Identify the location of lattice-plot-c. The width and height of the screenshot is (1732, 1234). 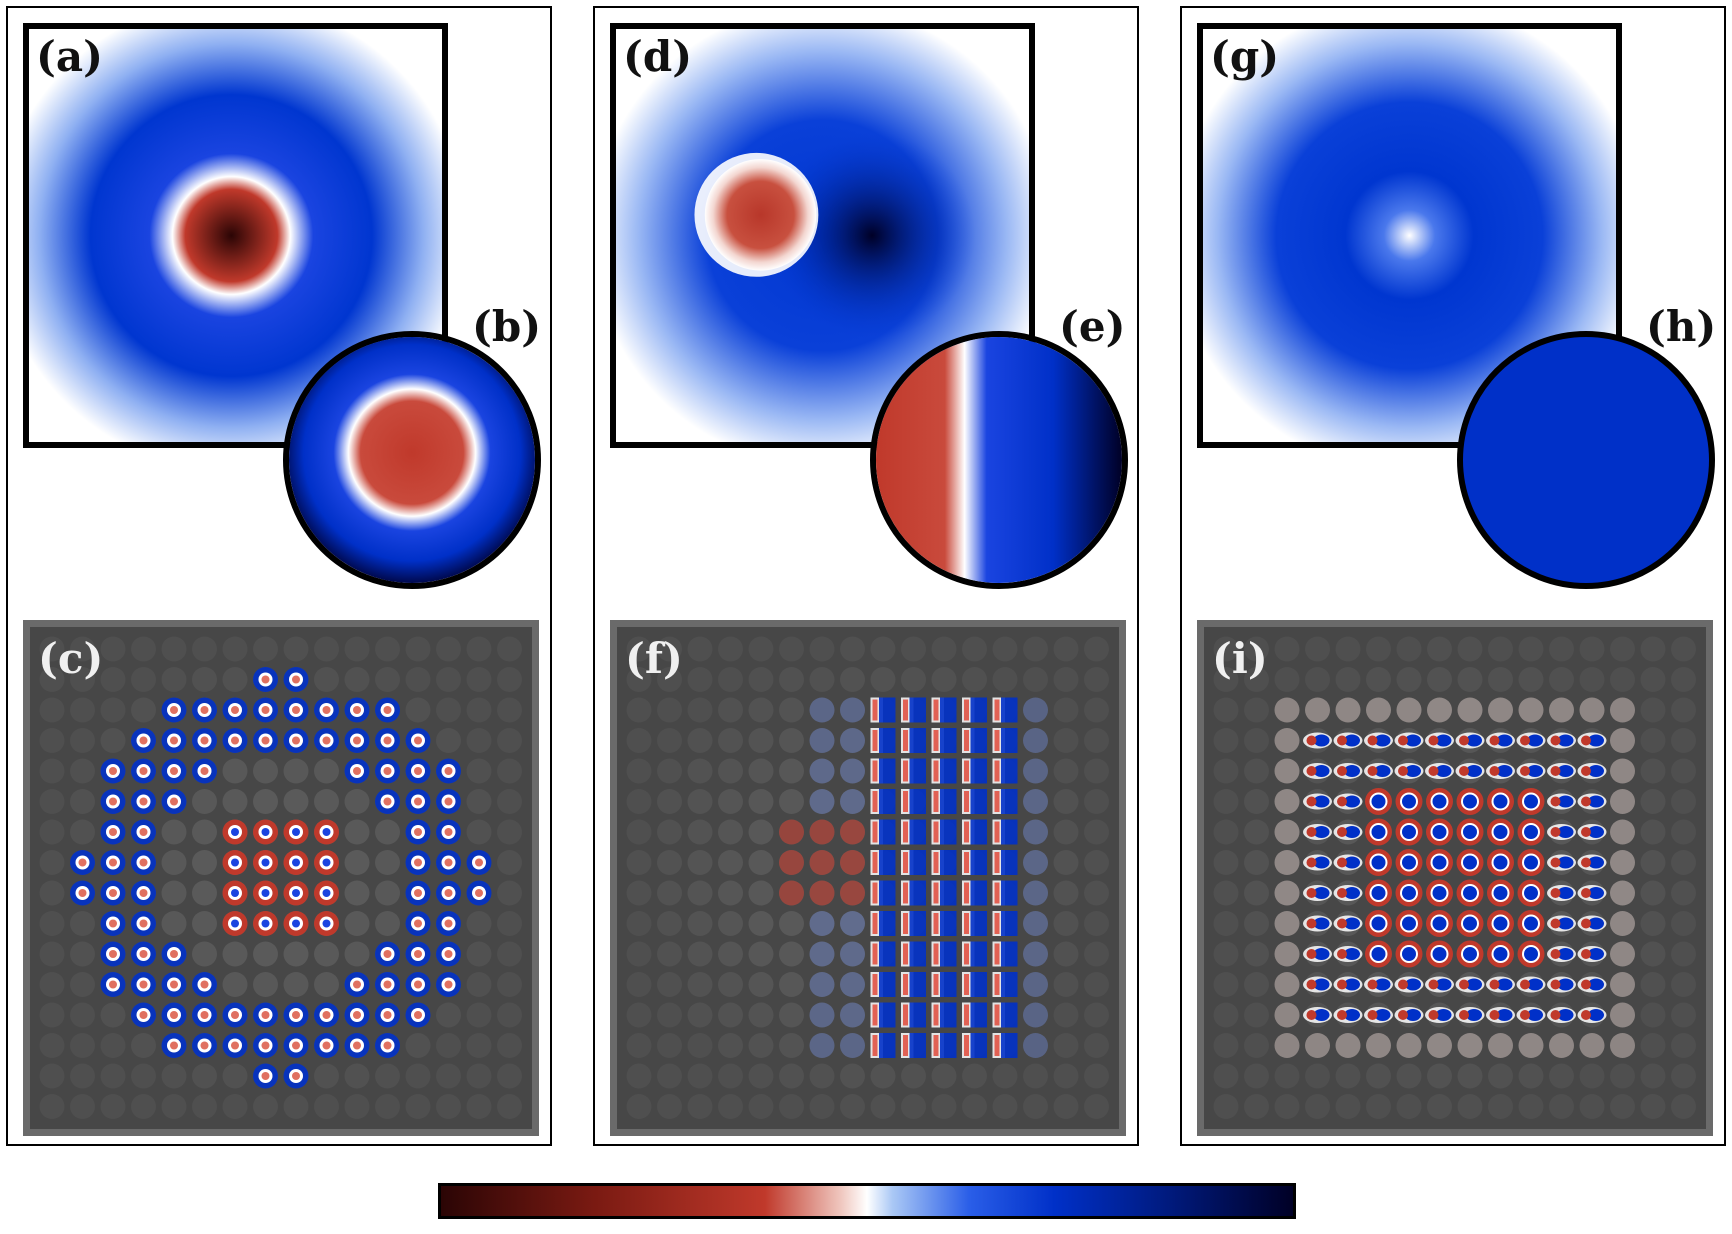
(281, 878).